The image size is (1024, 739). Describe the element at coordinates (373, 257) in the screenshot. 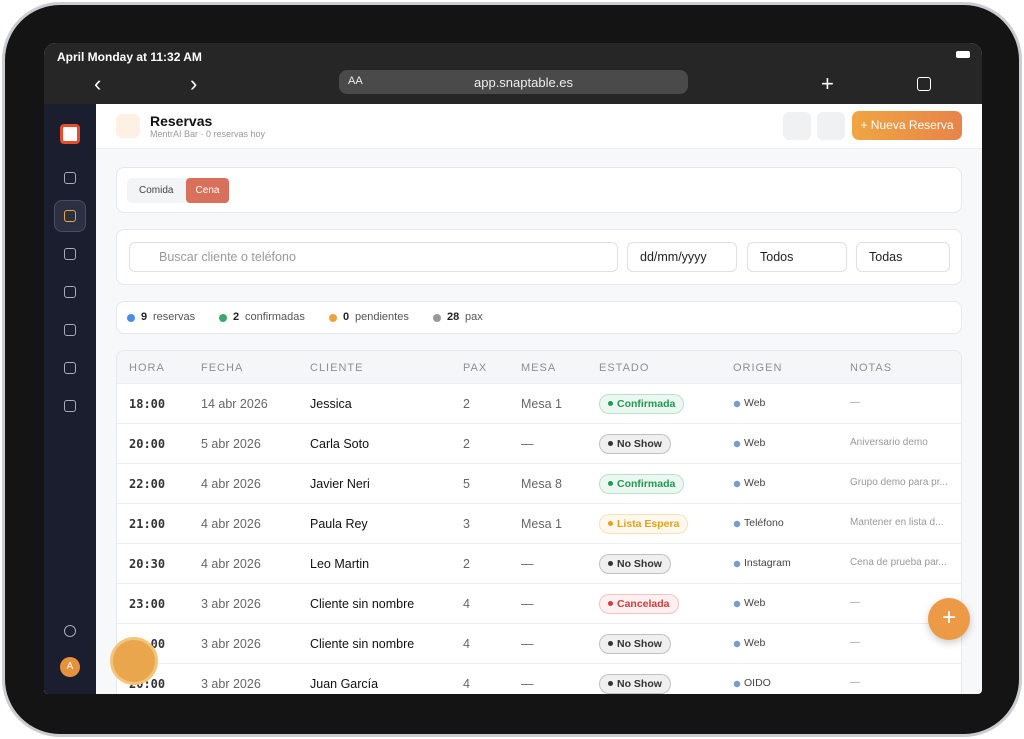

I see `search-input: Buscar cliente o teléfono` at that location.